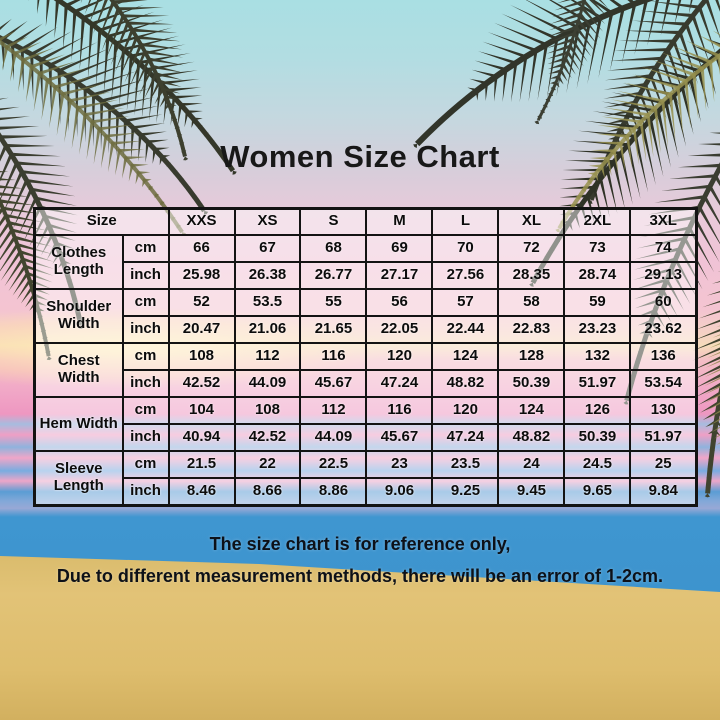 The height and width of the screenshot is (720, 720). I want to click on measurement-label: Hem Width, so click(78, 424).